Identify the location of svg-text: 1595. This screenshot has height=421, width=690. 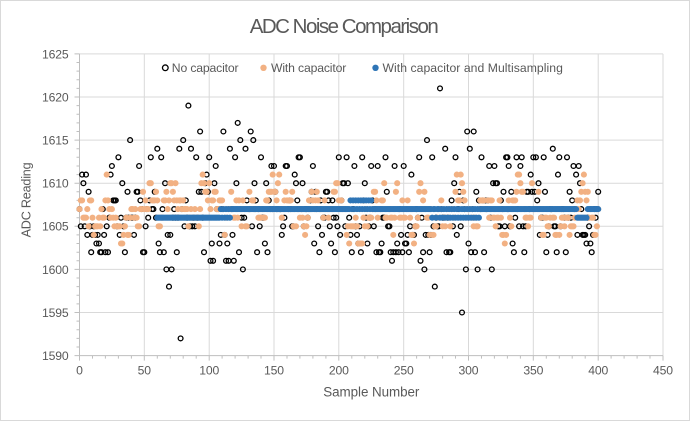
(55, 313).